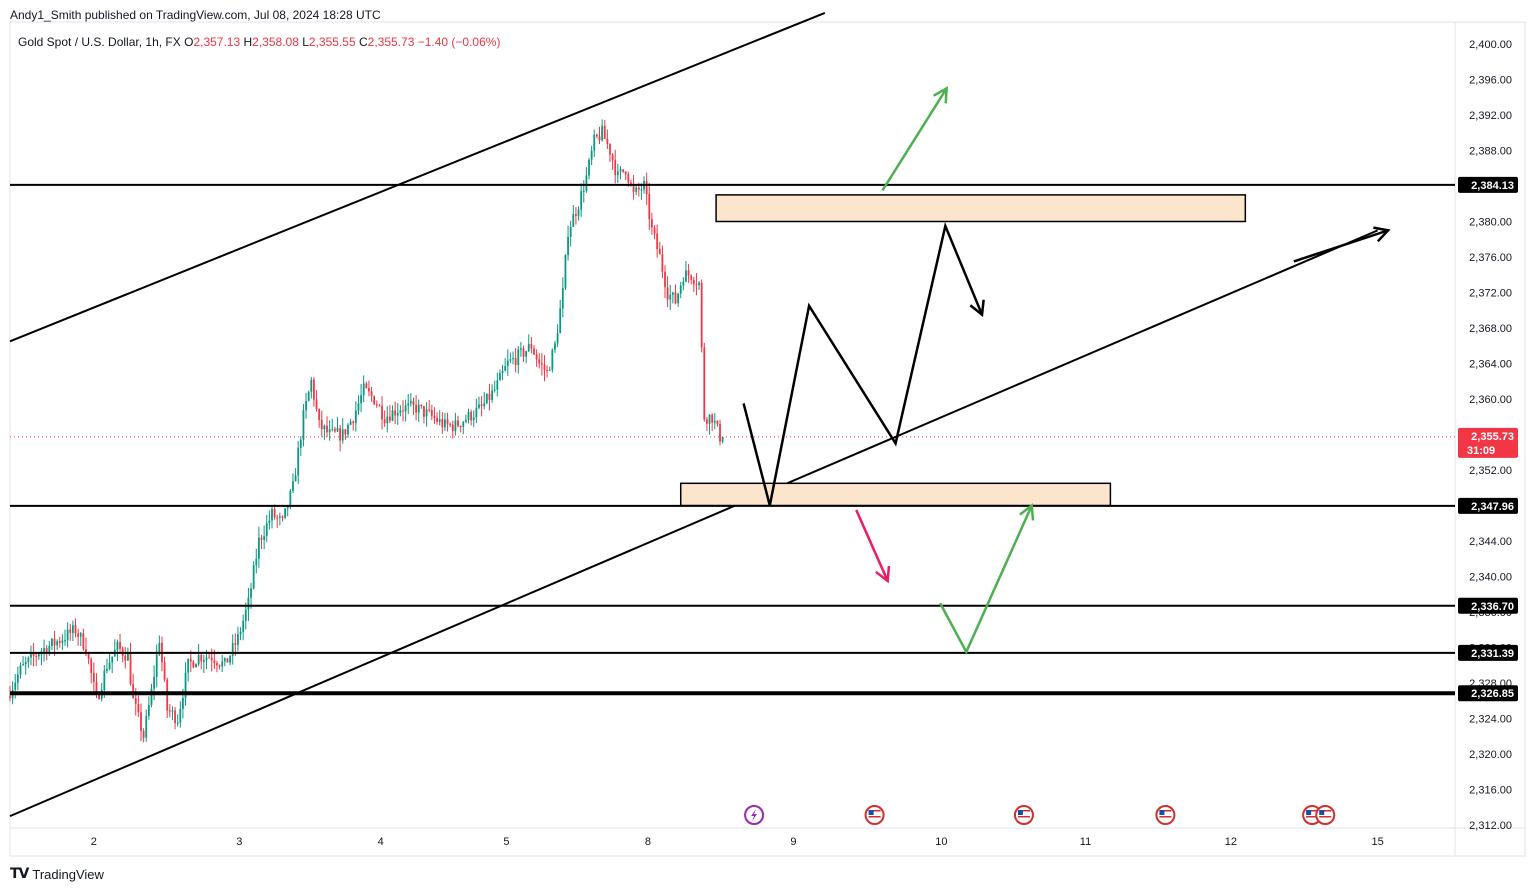  I want to click on trend-arrow, so click(1341, 246).